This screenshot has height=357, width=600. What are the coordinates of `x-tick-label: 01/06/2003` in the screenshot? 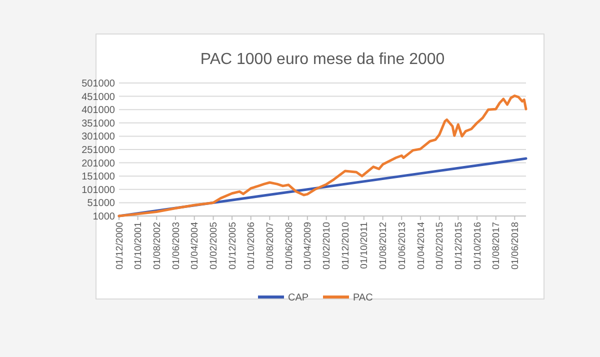 It's located at (176, 246).